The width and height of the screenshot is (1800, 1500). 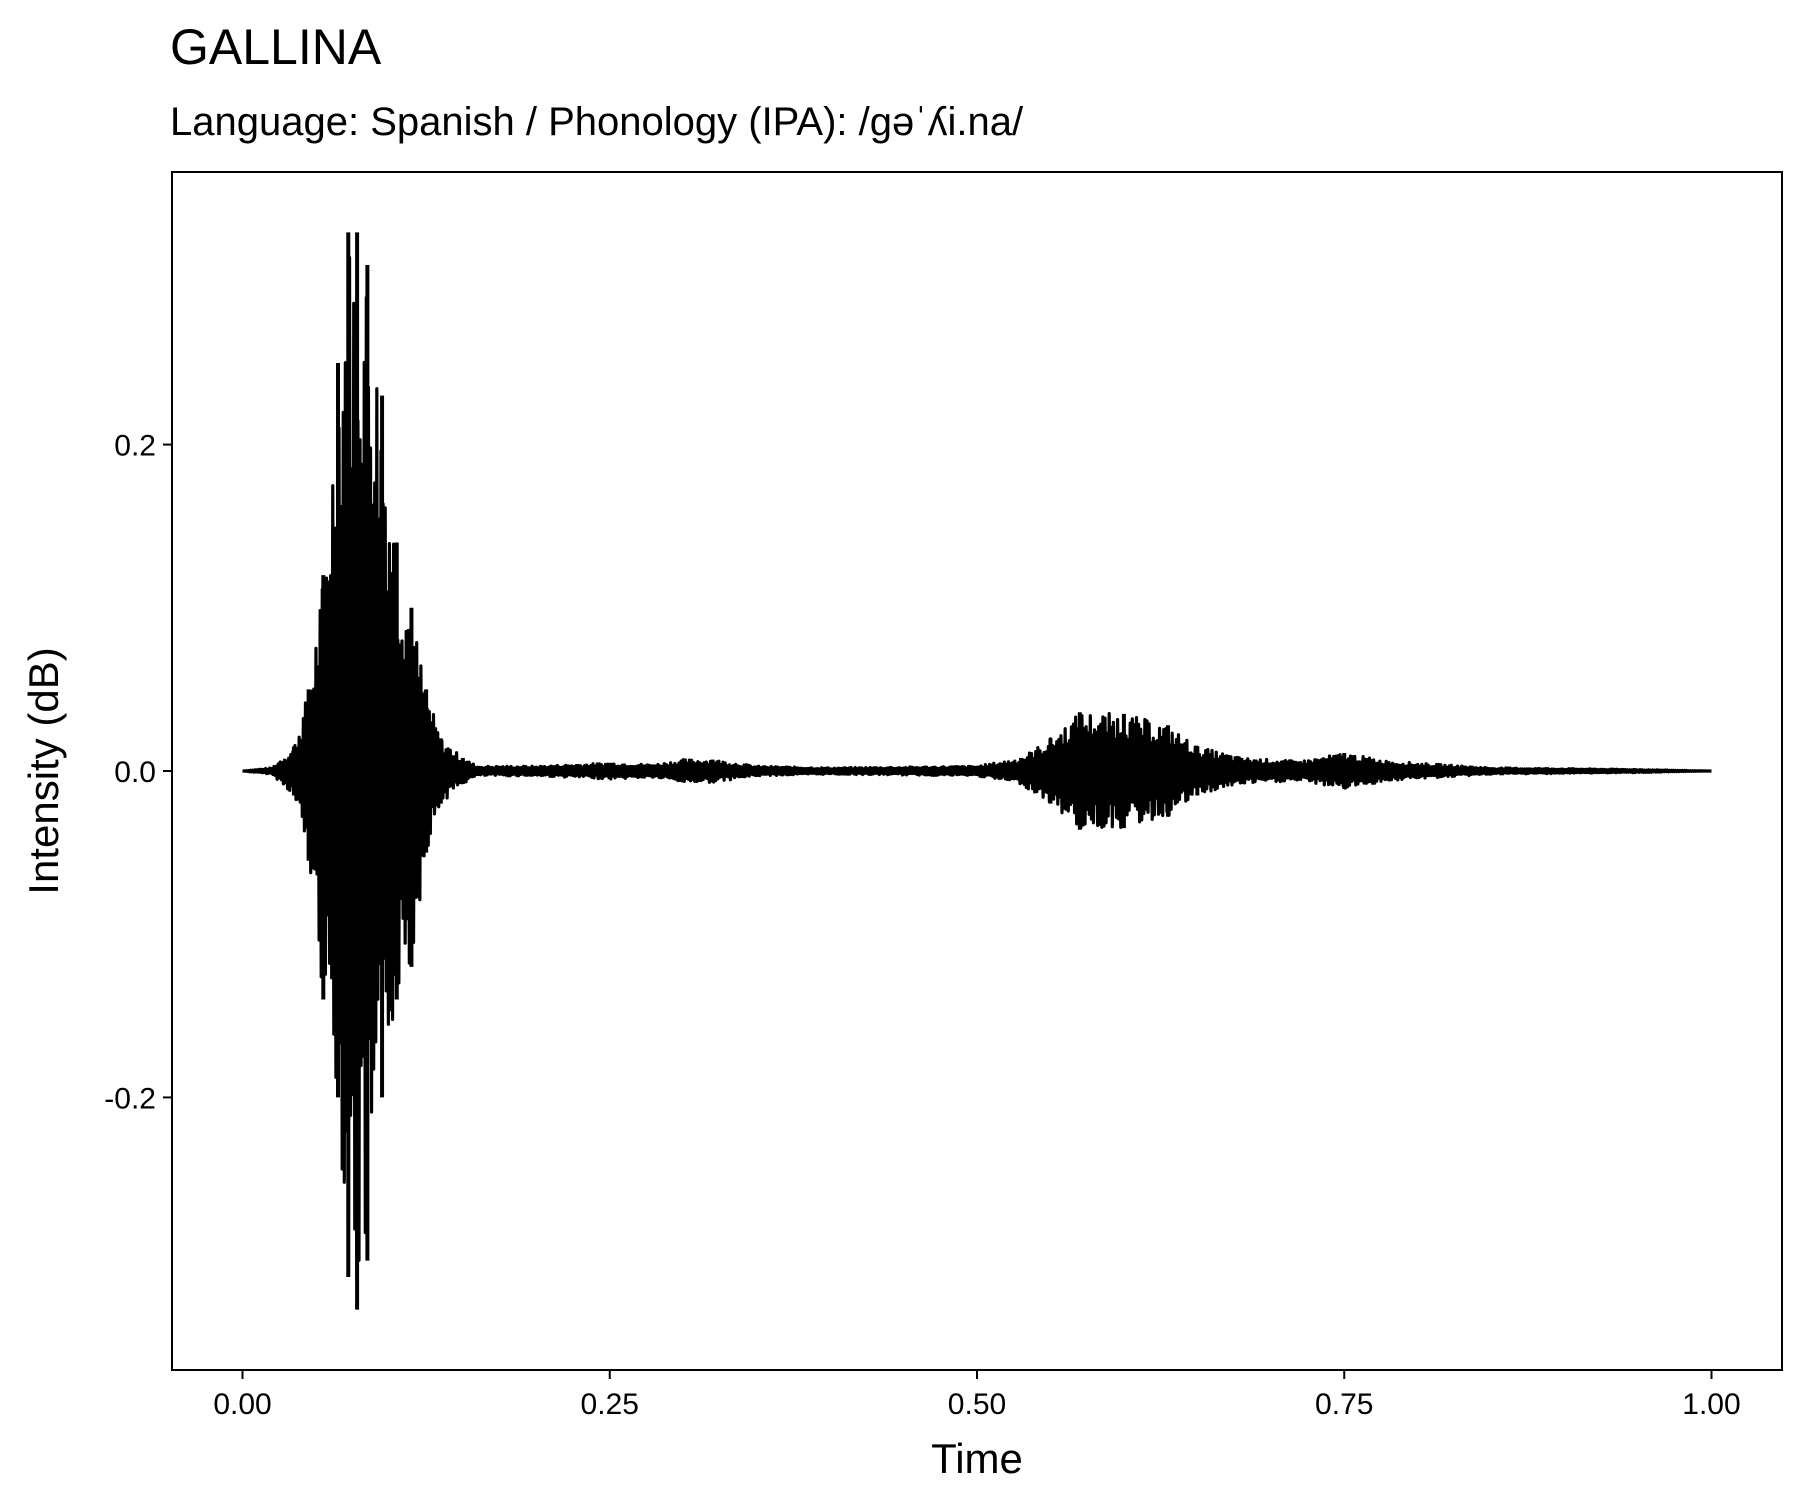 I want to click on y-axis: -0.2 0.0 0.2, so click(x=138, y=772).